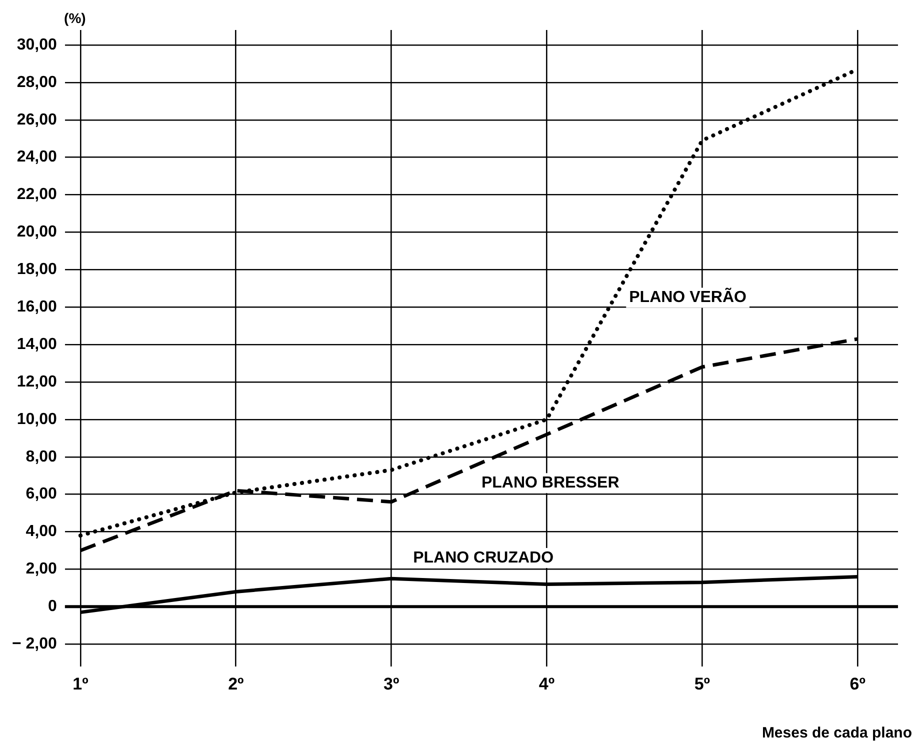  What do you see at coordinates (702, 684) in the screenshot?
I see `x-tick-label: 5º` at bounding box center [702, 684].